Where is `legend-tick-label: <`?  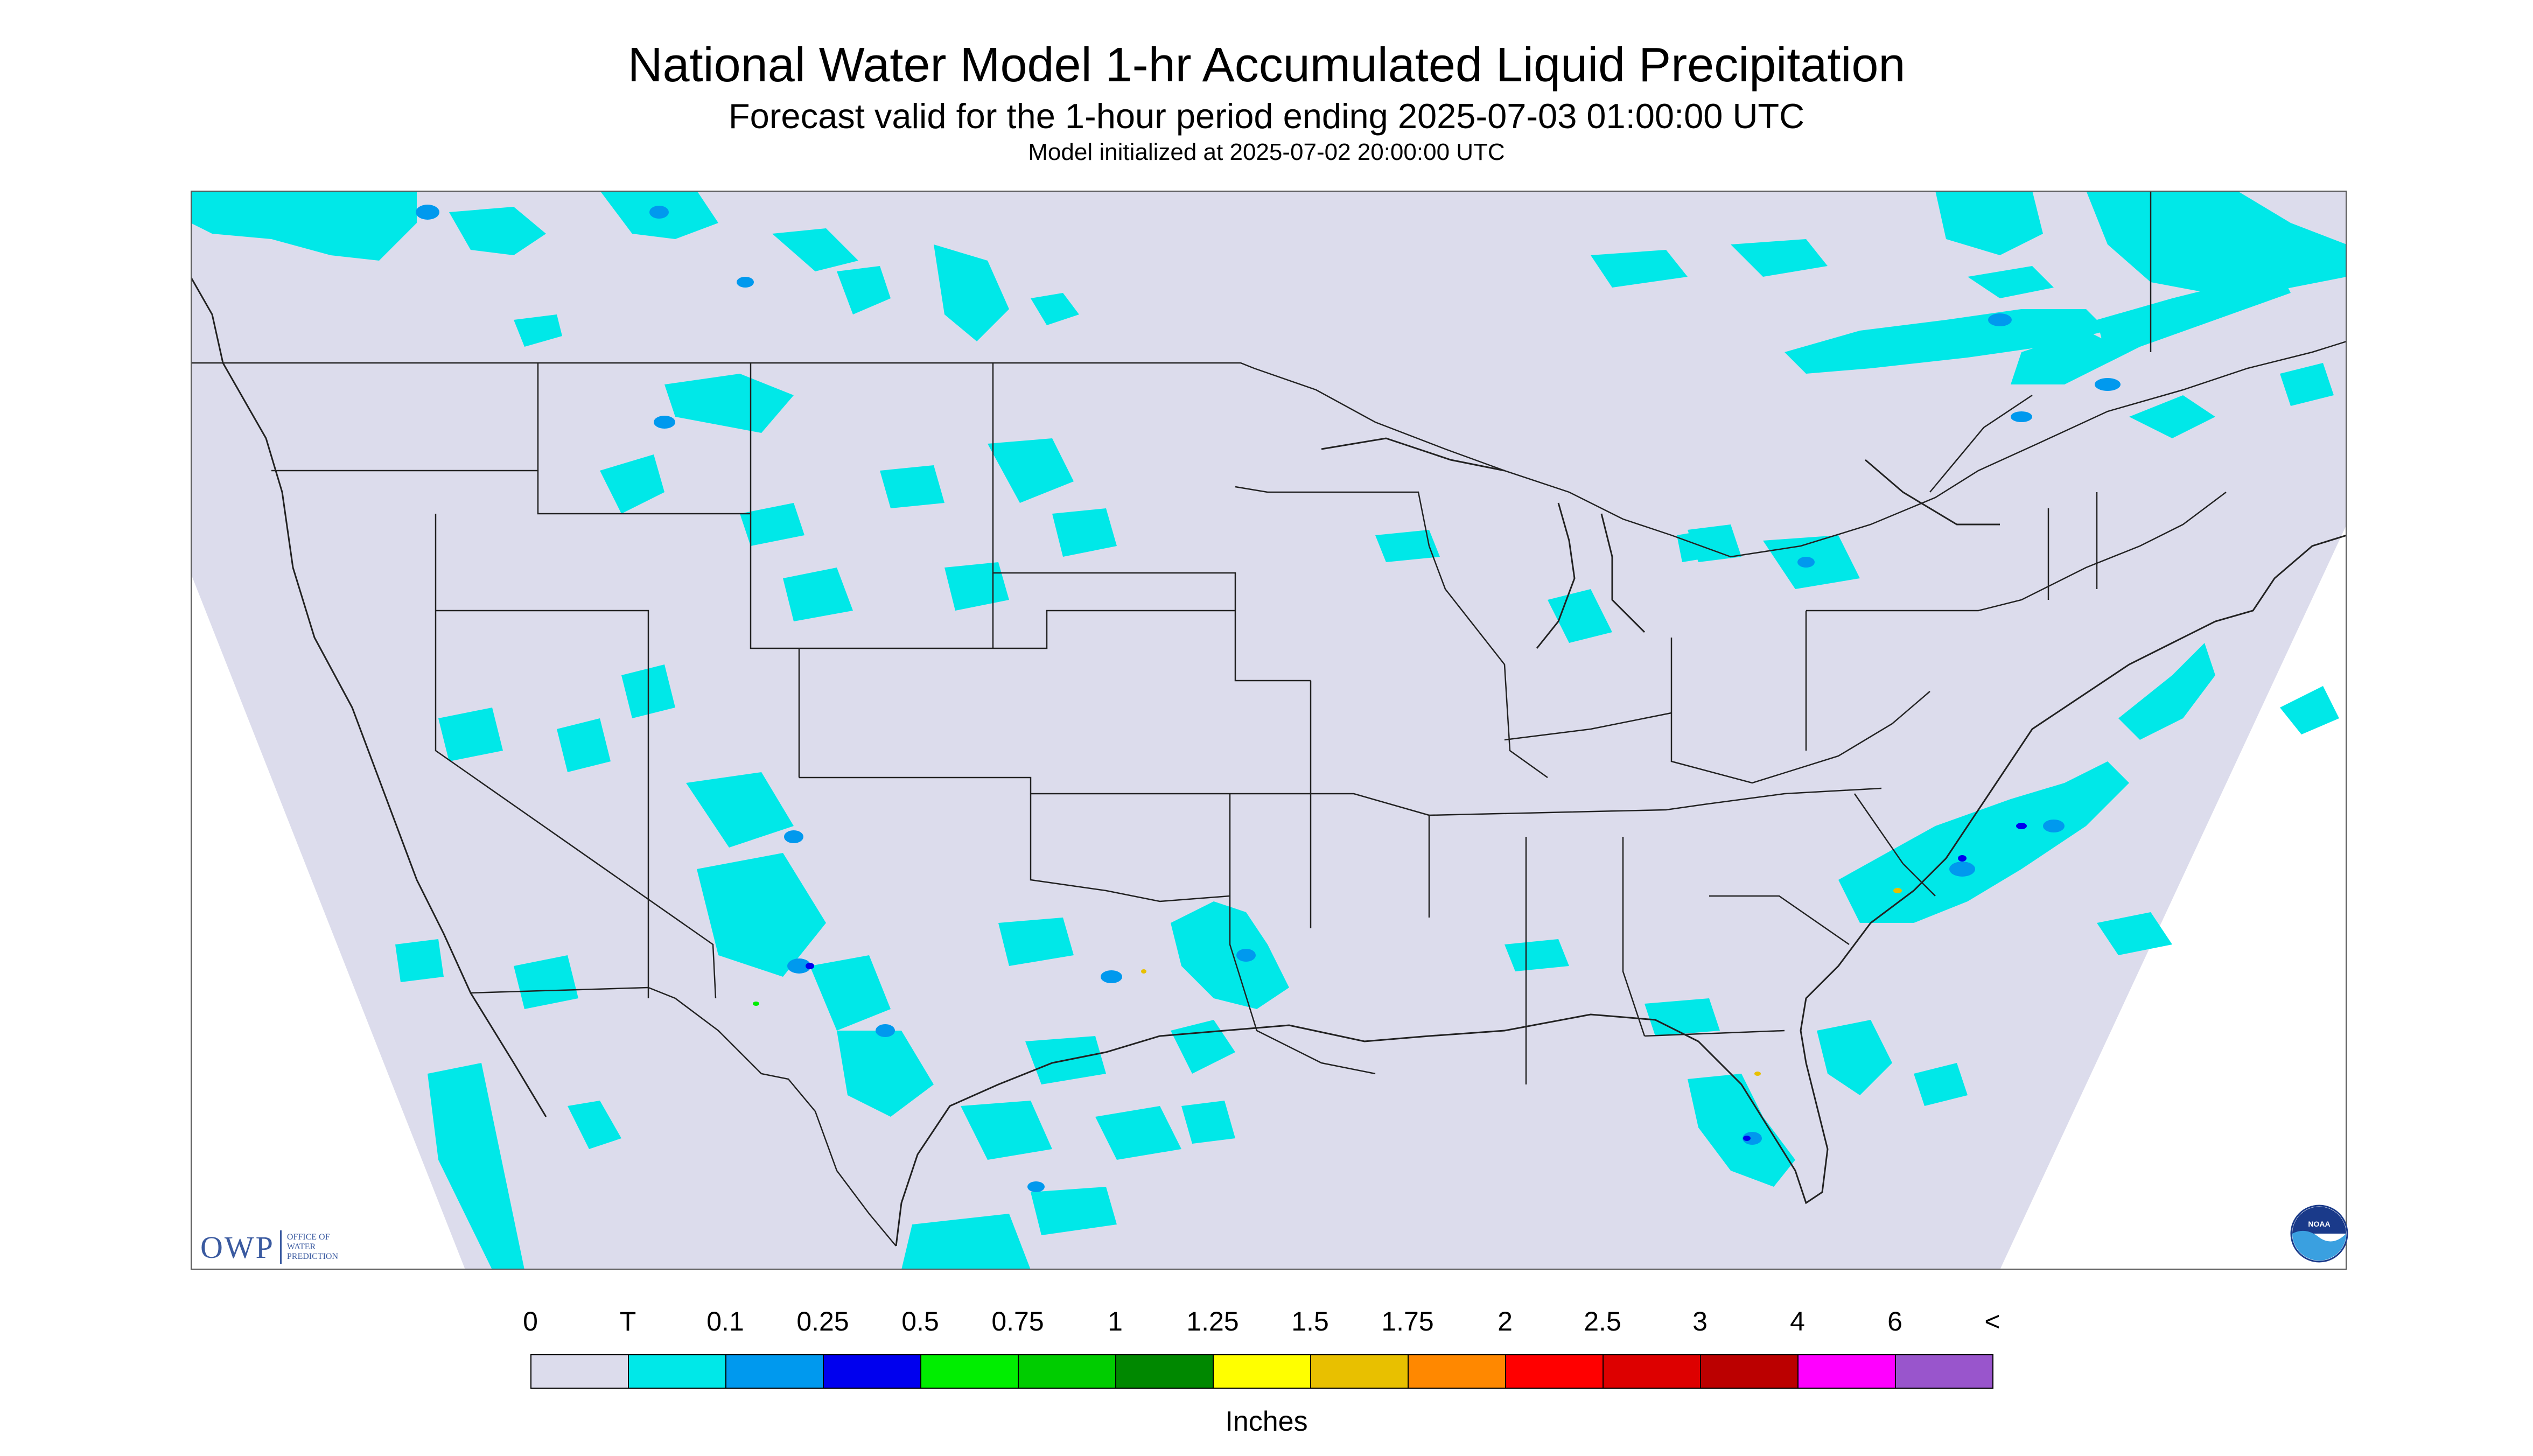
legend-tick-label: < is located at coordinates (1992, 1321).